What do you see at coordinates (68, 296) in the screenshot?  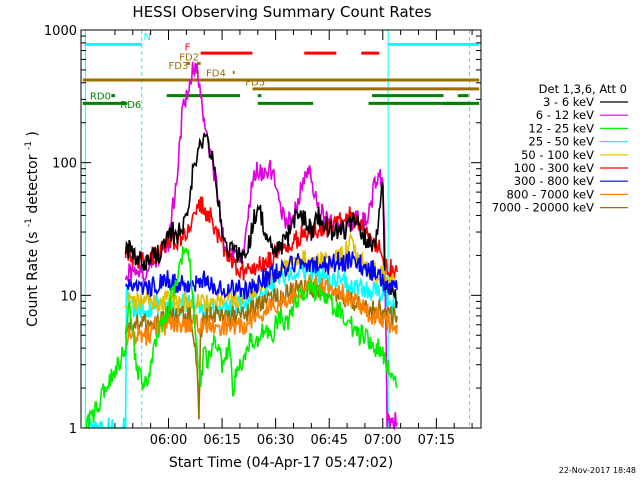 I see `y-tick-label: 10` at bounding box center [68, 296].